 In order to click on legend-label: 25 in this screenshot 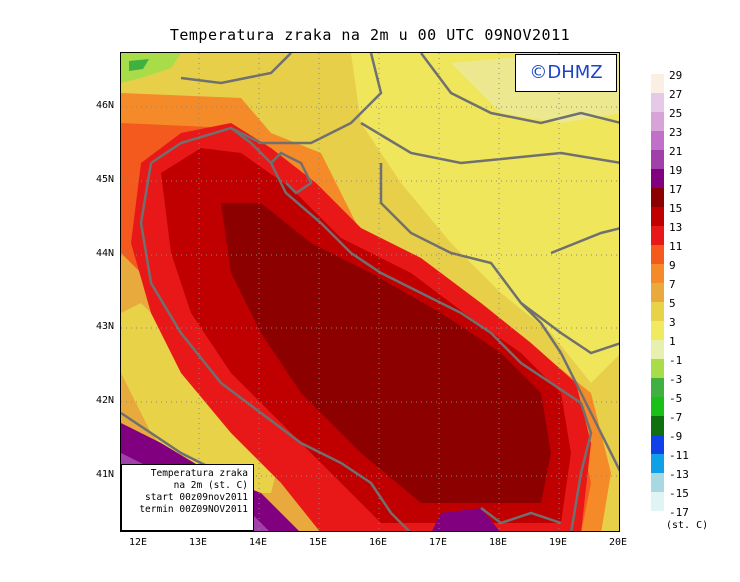, I will do `click(676, 113)`.